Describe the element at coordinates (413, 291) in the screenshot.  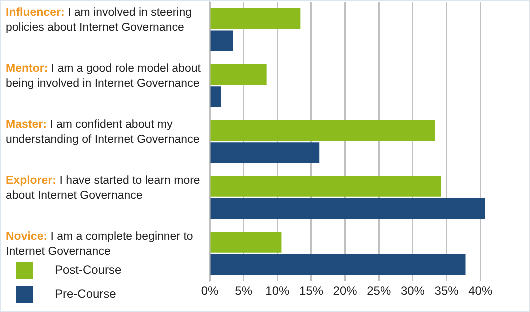
I see `x-tick-label: 30%` at that location.